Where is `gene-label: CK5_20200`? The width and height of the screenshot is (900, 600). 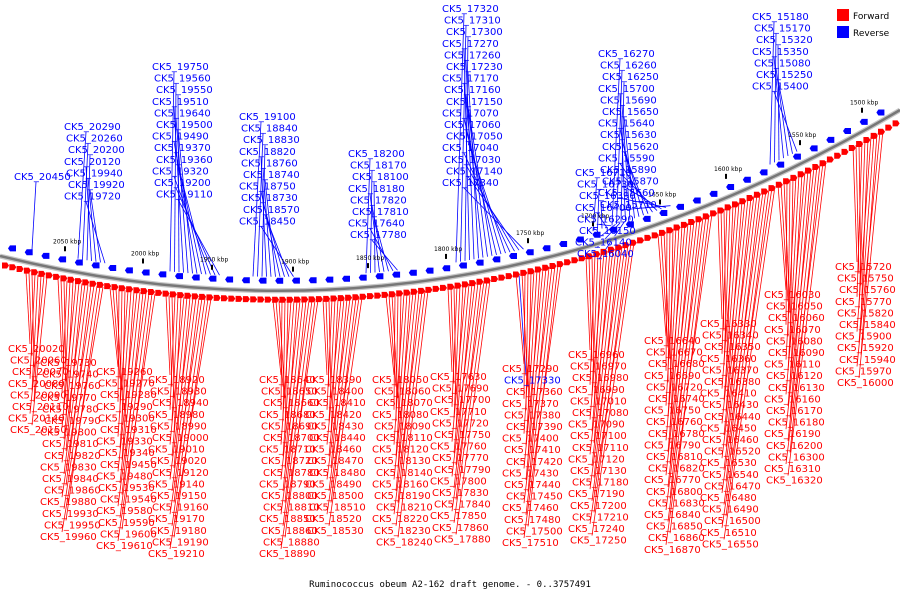
gene-label: CK5_20200 is located at coordinates (96, 150).